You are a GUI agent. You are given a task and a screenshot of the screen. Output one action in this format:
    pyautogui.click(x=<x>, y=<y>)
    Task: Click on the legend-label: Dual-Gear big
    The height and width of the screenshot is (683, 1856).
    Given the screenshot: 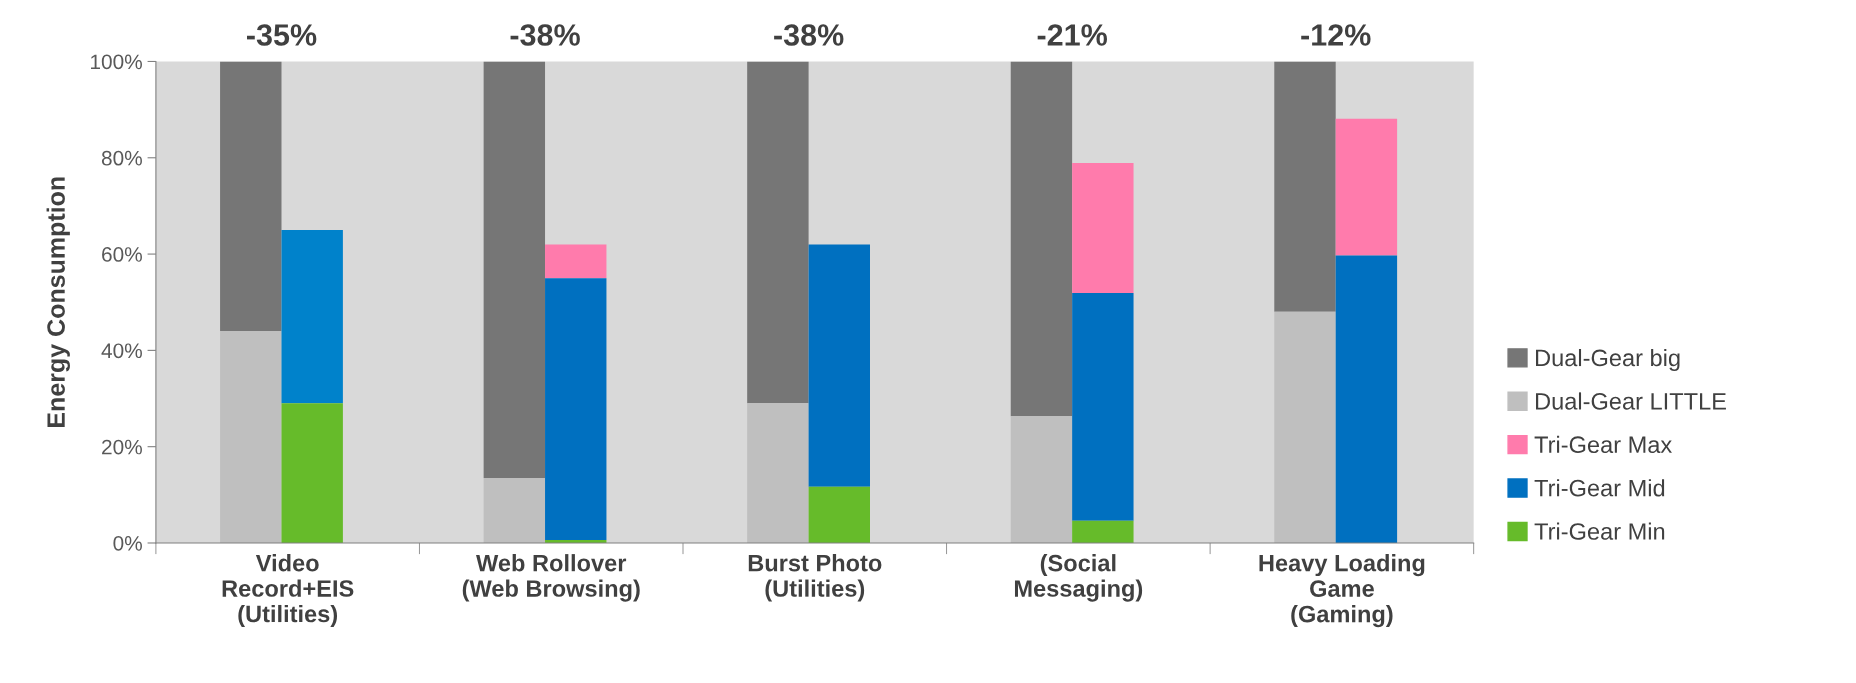 What is the action you would take?
    pyautogui.click(x=1608, y=359)
    